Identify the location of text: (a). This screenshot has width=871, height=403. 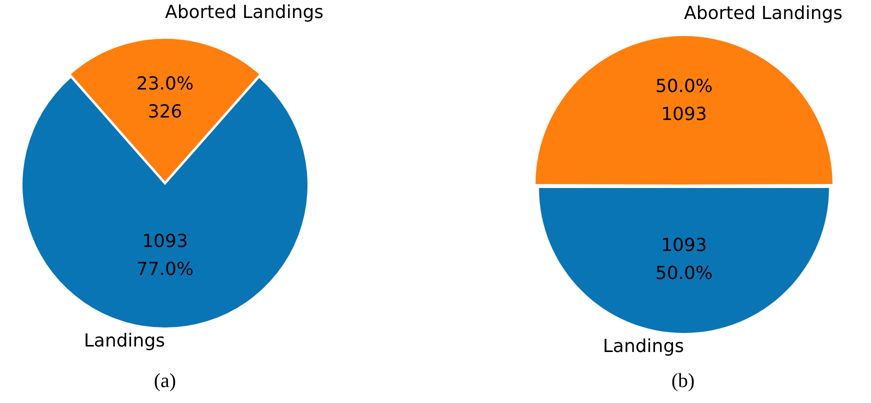
(165, 381).